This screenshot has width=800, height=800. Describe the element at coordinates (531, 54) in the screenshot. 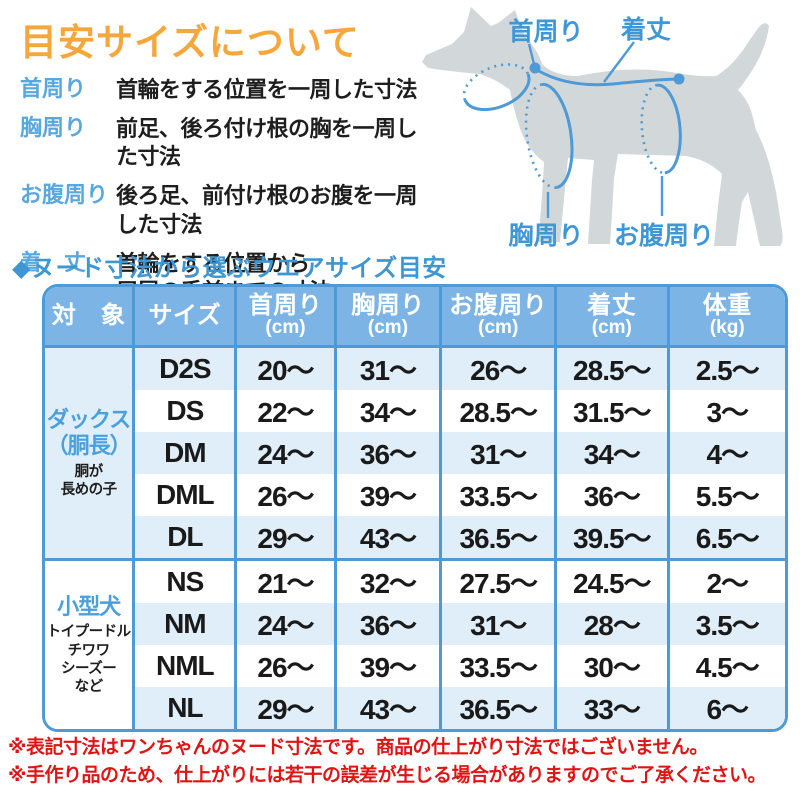

I see `neck-leader-line` at that location.